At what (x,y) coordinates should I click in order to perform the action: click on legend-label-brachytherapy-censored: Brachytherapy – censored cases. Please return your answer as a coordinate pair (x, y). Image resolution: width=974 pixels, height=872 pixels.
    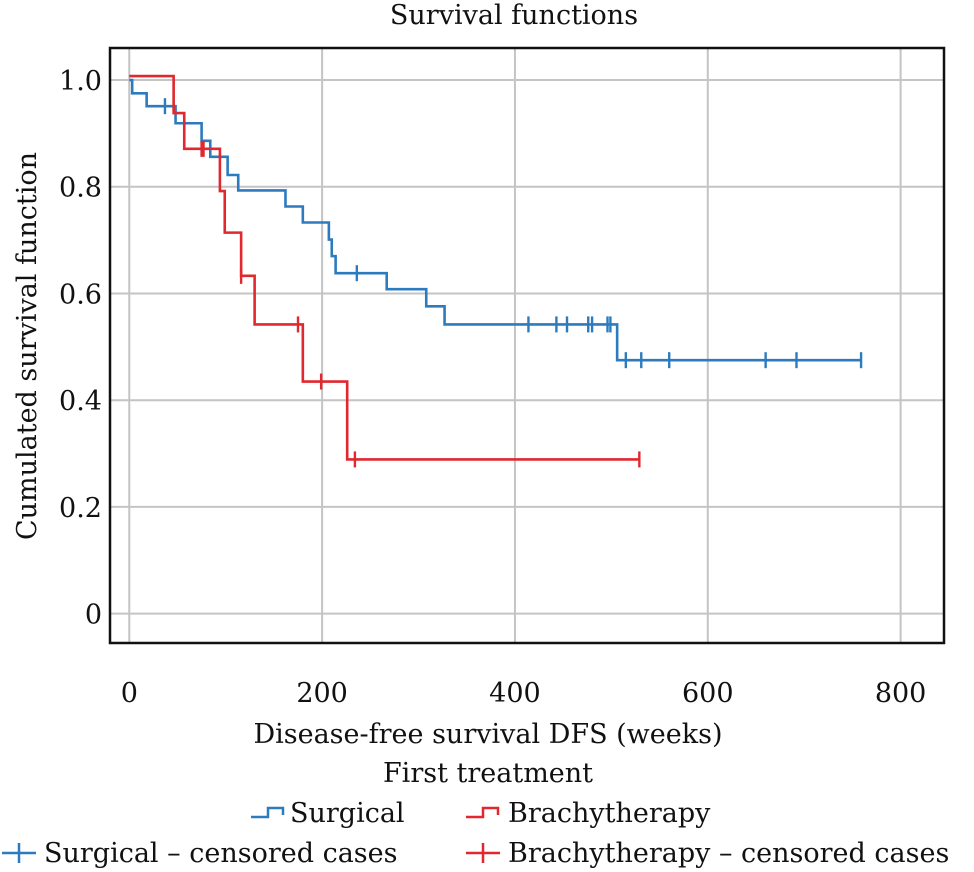
    Looking at the image, I should click on (728, 853).